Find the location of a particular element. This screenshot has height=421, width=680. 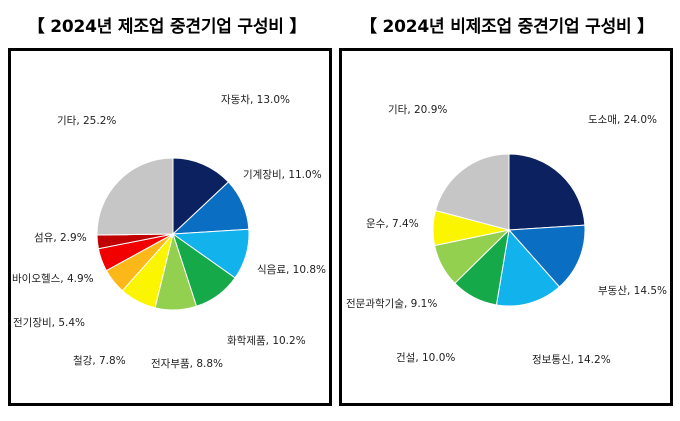

left-chart-title: 【 2024년 제조업 중견기업 구성비 】 is located at coordinates (167, 27).